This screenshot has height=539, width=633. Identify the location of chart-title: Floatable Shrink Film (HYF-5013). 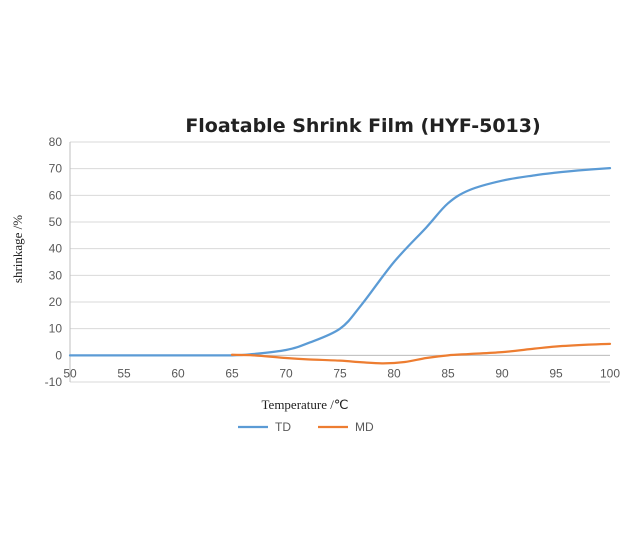
(362, 126).